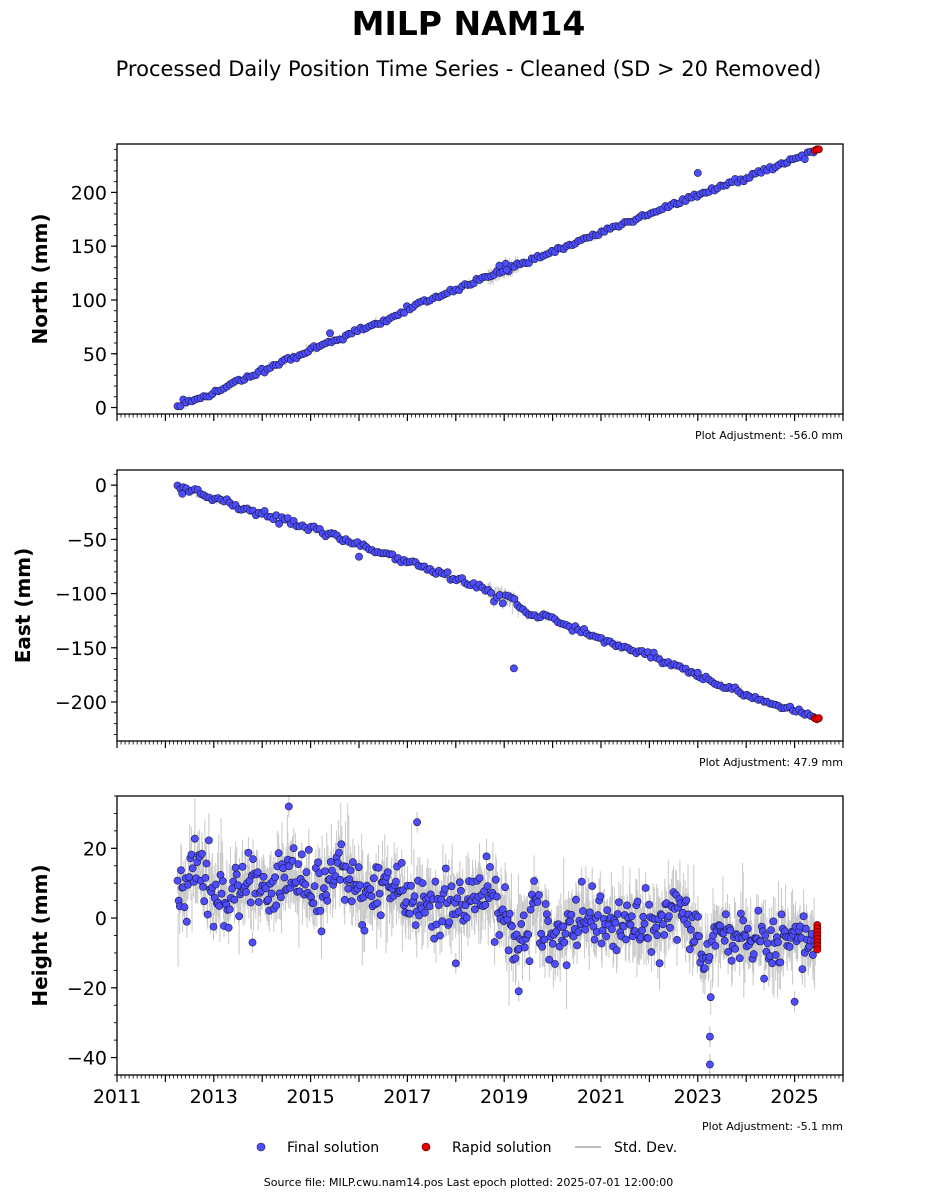 The image size is (937, 1200). Describe the element at coordinates (601, 1097) in the screenshot. I see `x-tick-label: 2021` at that location.